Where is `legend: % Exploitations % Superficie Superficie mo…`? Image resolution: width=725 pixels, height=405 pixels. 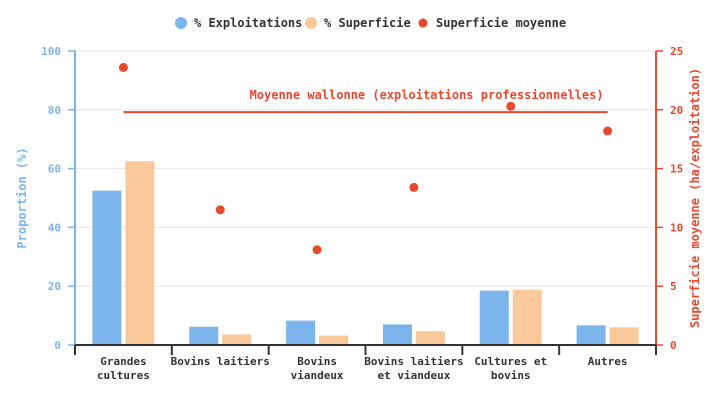 legend: % Exploitations % Superficie Superficie mo… is located at coordinates (370, 23).